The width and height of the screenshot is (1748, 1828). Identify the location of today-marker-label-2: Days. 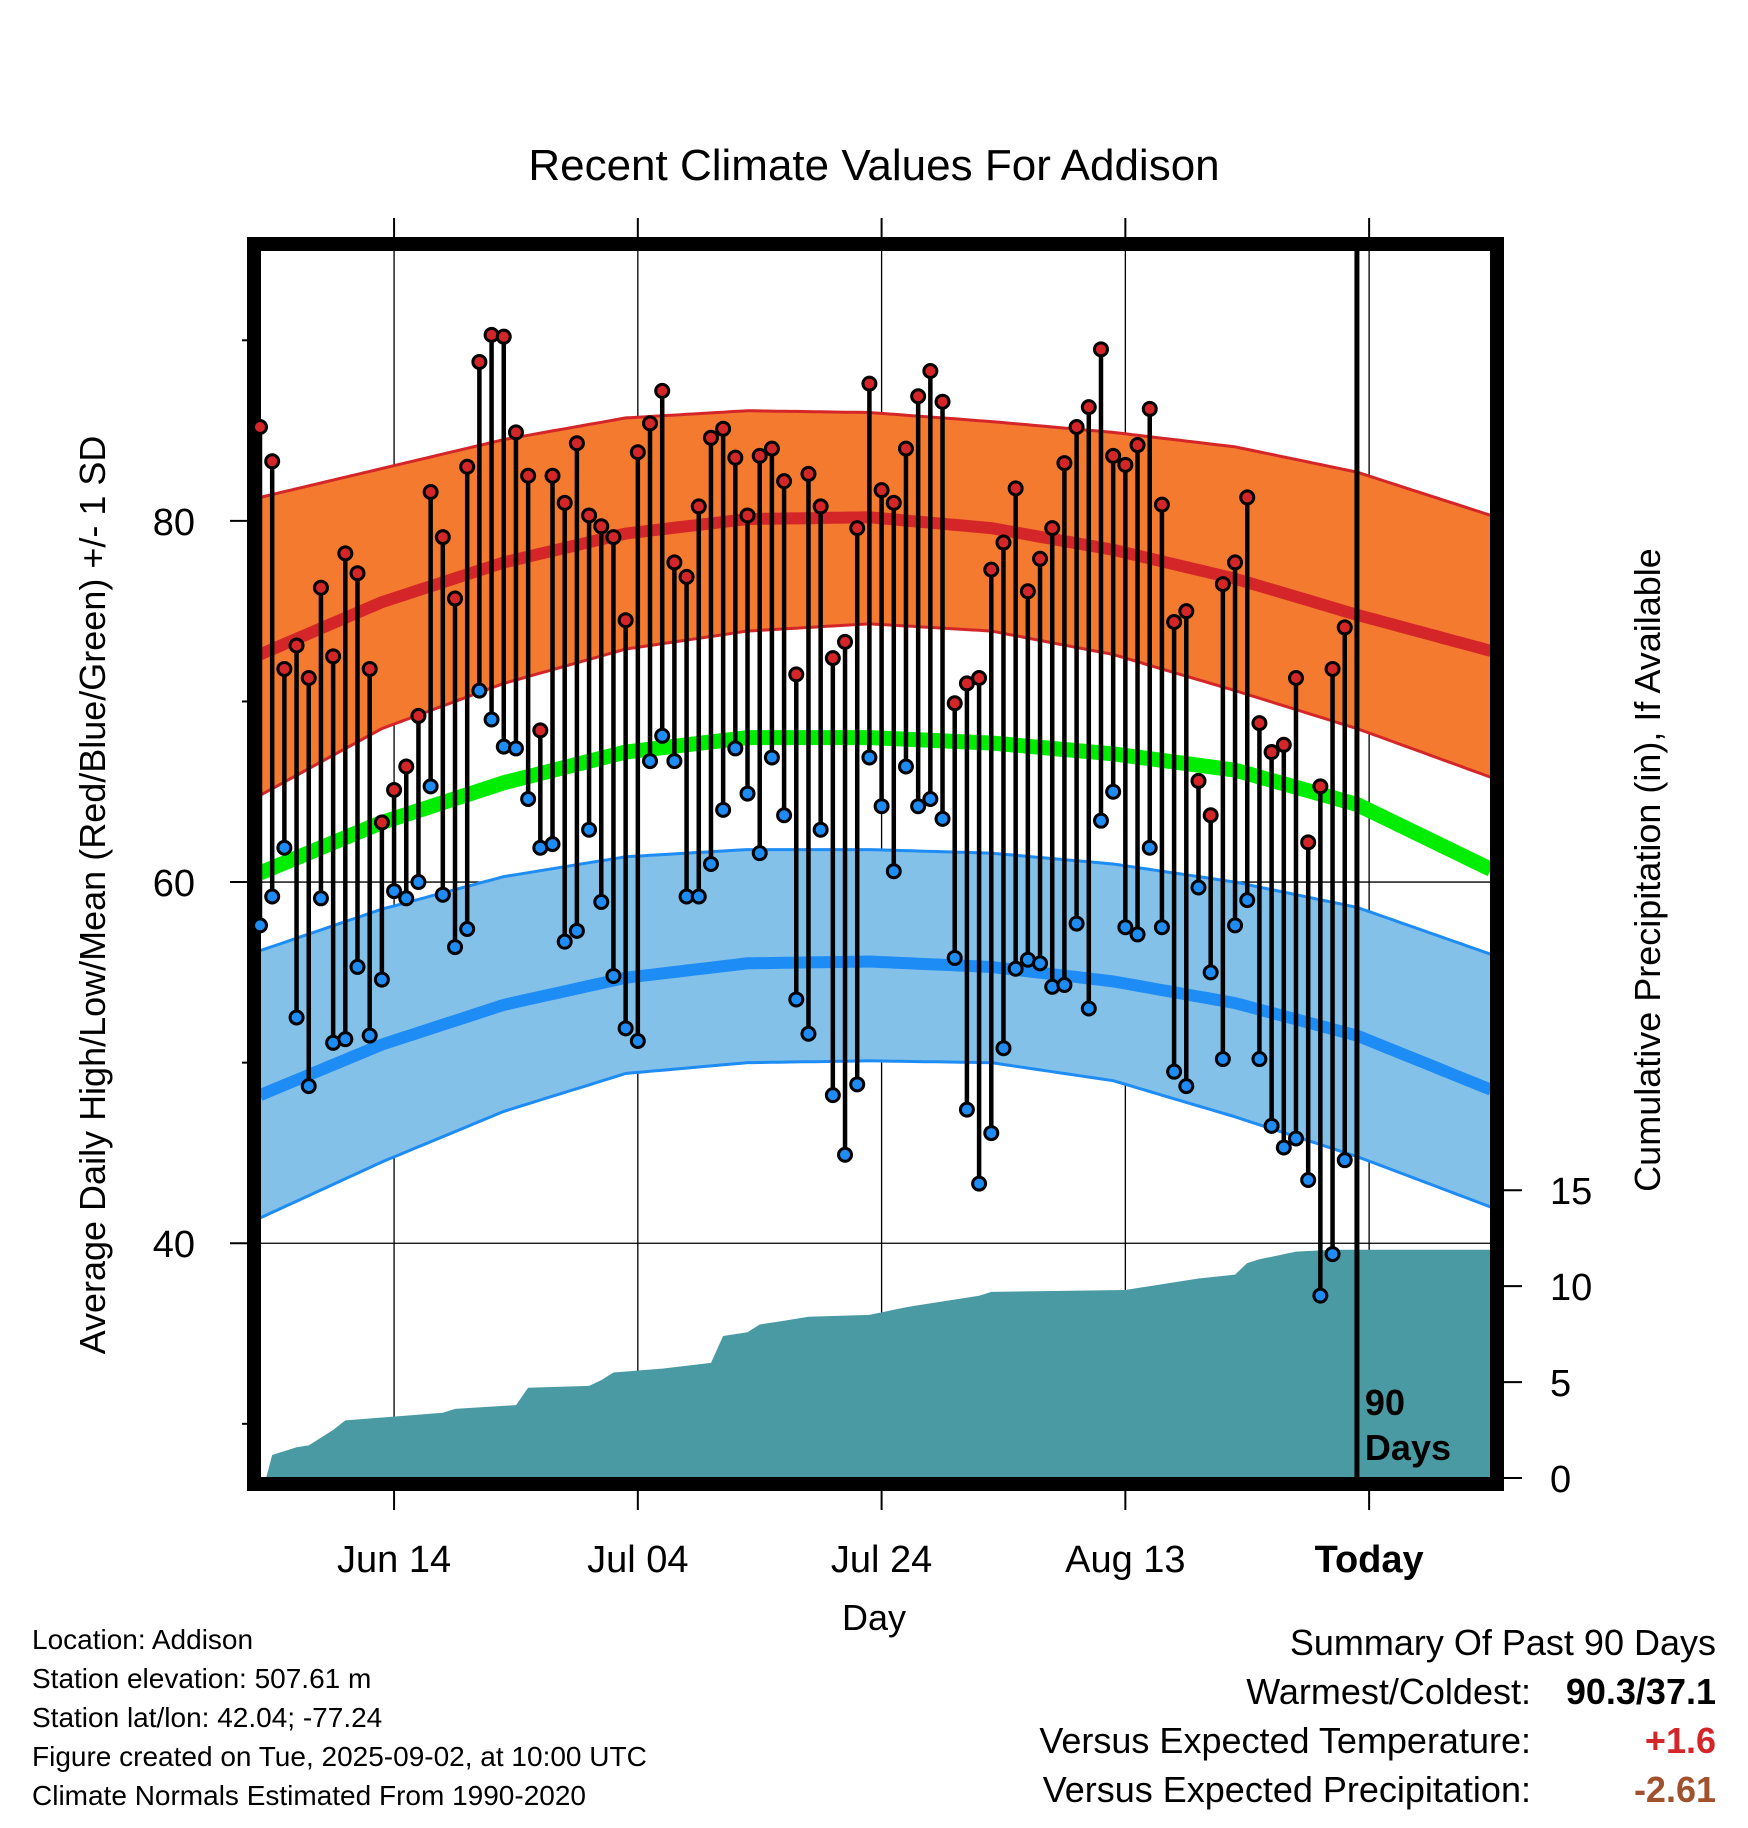
(1408, 1447).